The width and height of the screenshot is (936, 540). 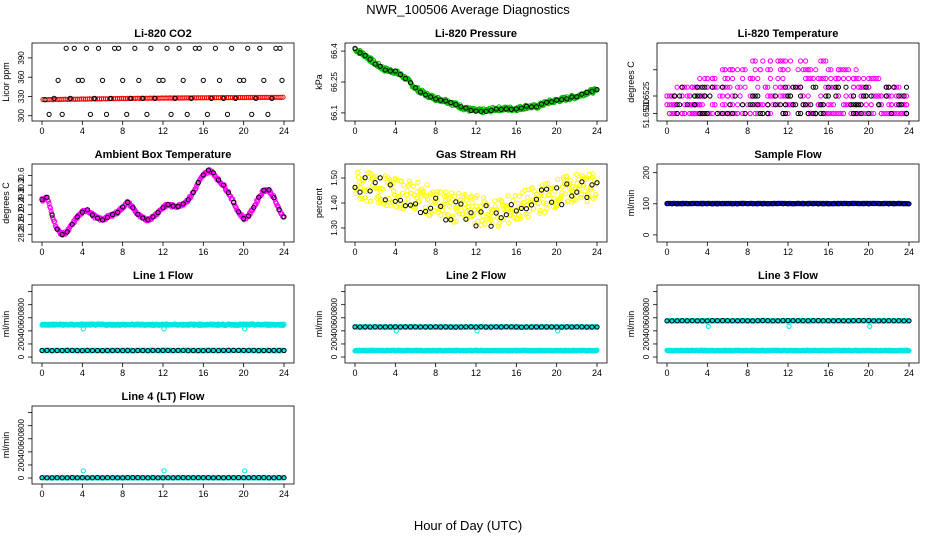 I want to click on panel-title: Line 3 Flow, so click(x=788, y=276).